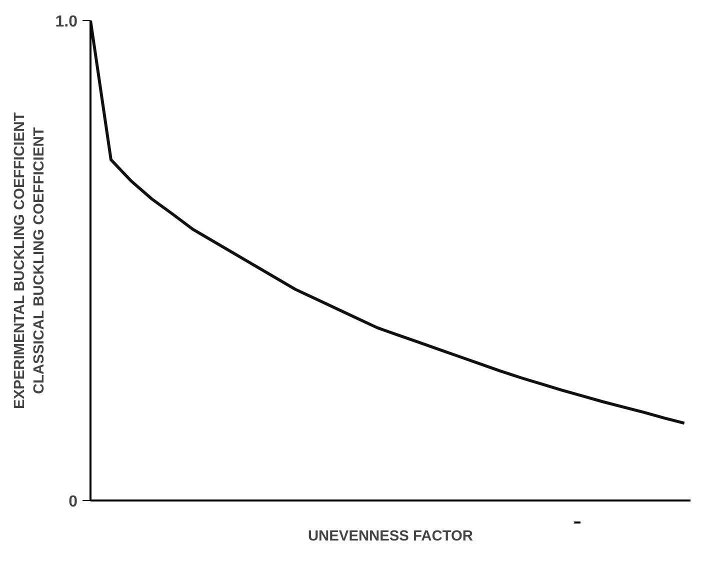 This screenshot has height=575, width=704. What do you see at coordinates (30, 260) in the screenshot?
I see `y-axis-title: EXPERIMENTAL BUCKLING COEFFICIENT CLASSICAL BUCKLING COEFFICIENT` at bounding box center [30, 260].